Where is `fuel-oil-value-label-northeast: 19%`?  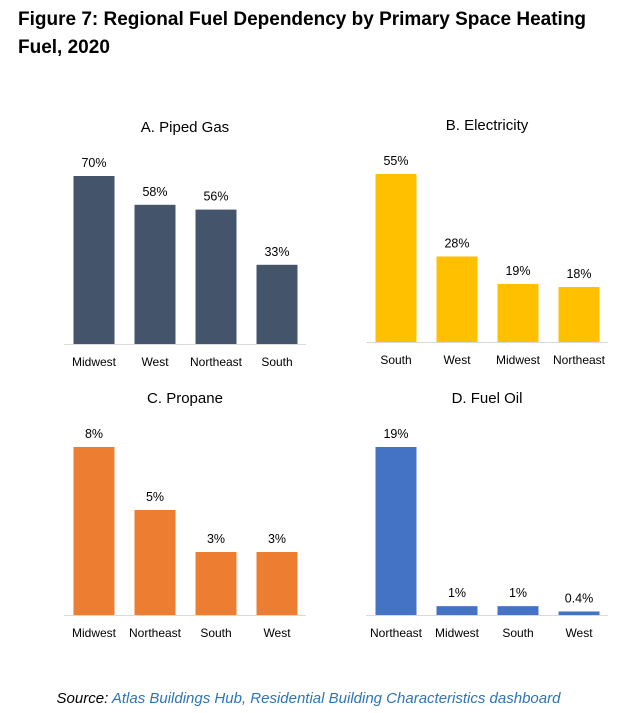
fuel-oil-value-label-northeast: 19% is located at coordinates (395, 434).